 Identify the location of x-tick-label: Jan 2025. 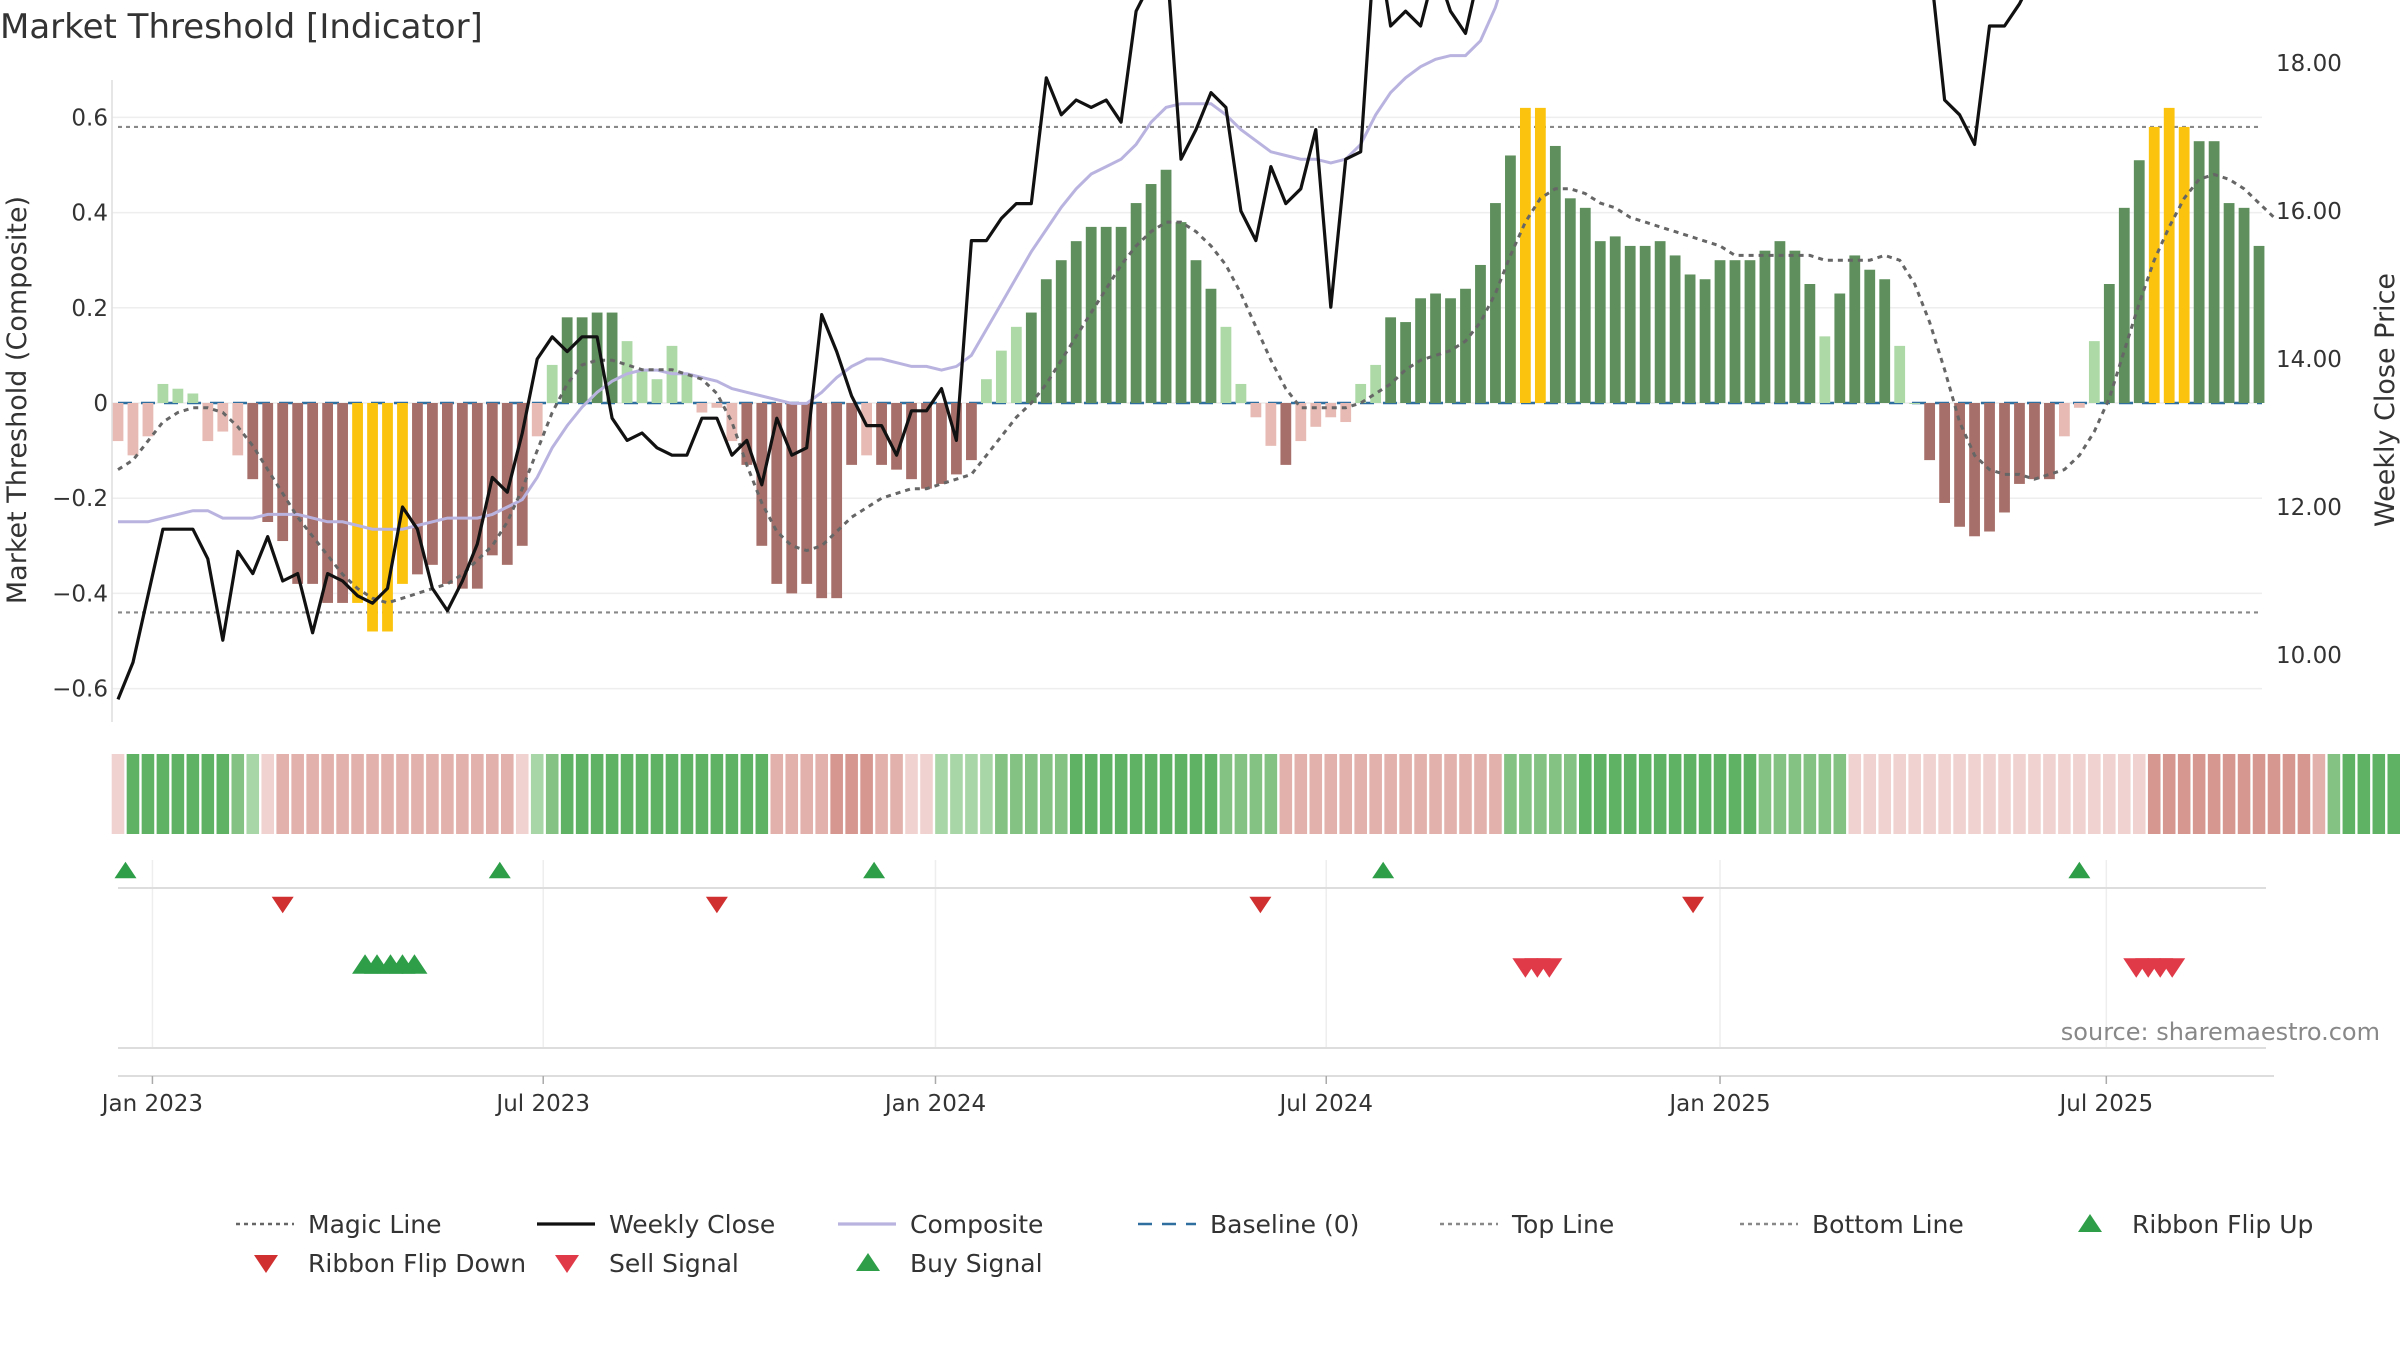
(1718, 1104).